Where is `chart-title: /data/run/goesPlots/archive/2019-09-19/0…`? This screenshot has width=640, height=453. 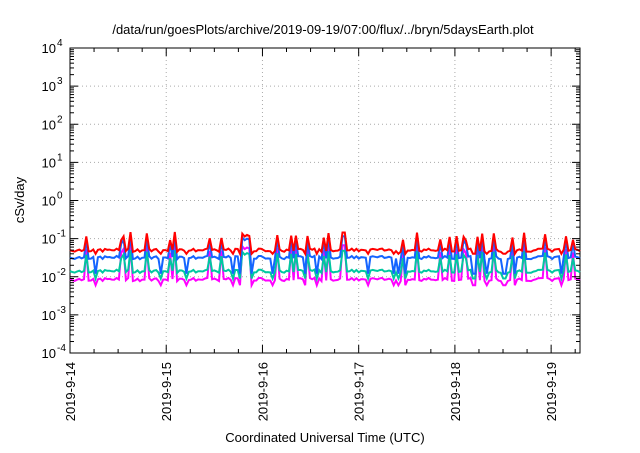 chart-title: /data/run/goesPlots/archive/2019-09-19/0… is located at coordinates (323, 29).